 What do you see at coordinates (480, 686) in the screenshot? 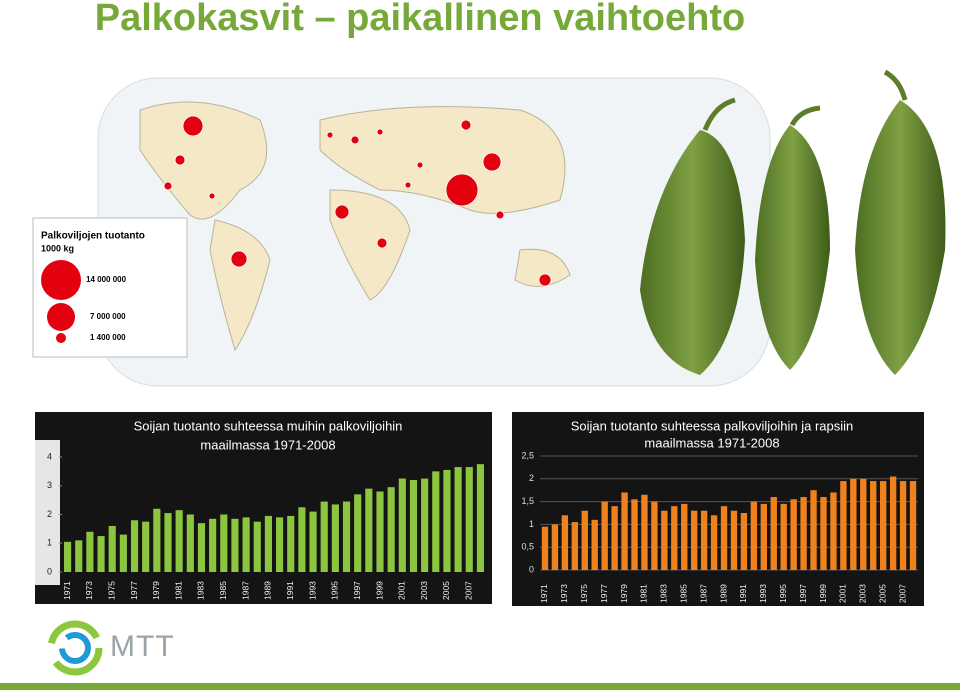
I see `footer-bar` at bounding box center [480, 686].